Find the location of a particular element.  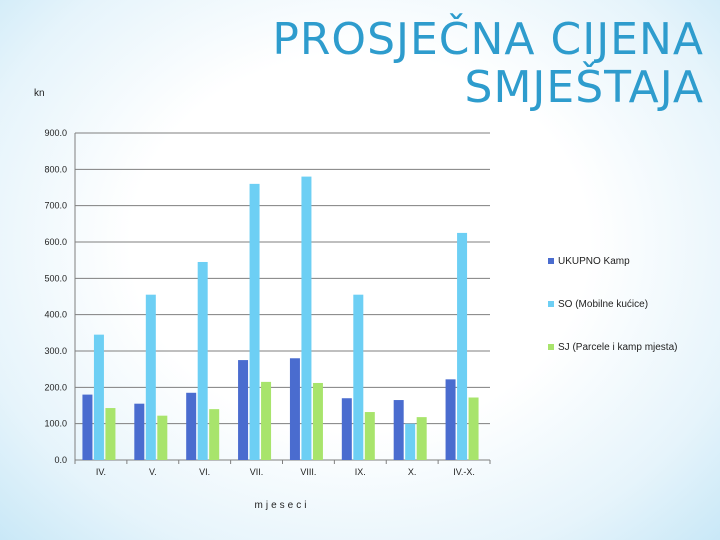

y-tick-label: 600.0 is located at coordinates (55, 242).